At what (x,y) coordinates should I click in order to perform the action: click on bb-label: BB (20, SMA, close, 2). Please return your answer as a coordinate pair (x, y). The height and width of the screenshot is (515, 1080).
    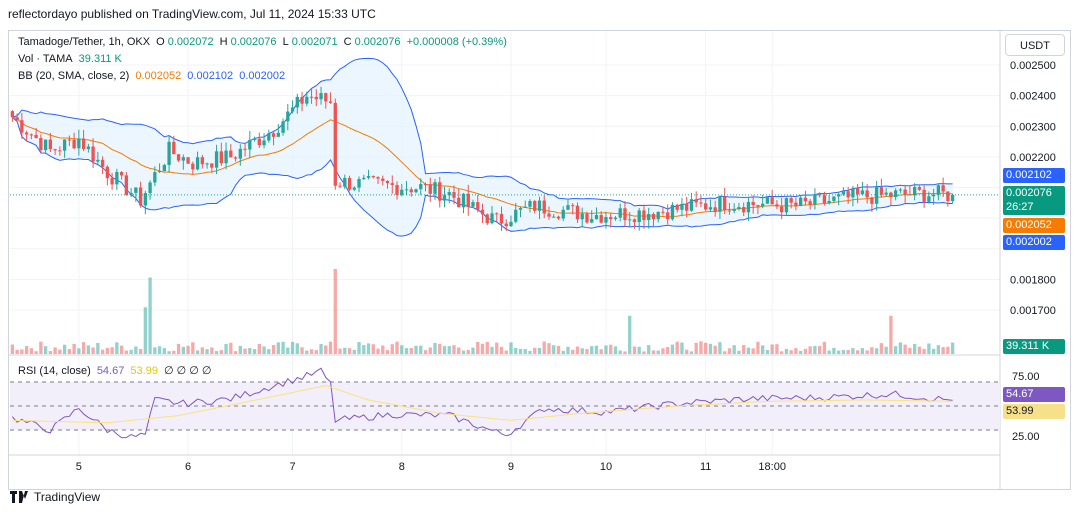
    Looking at the image, I should click on (74, 76).